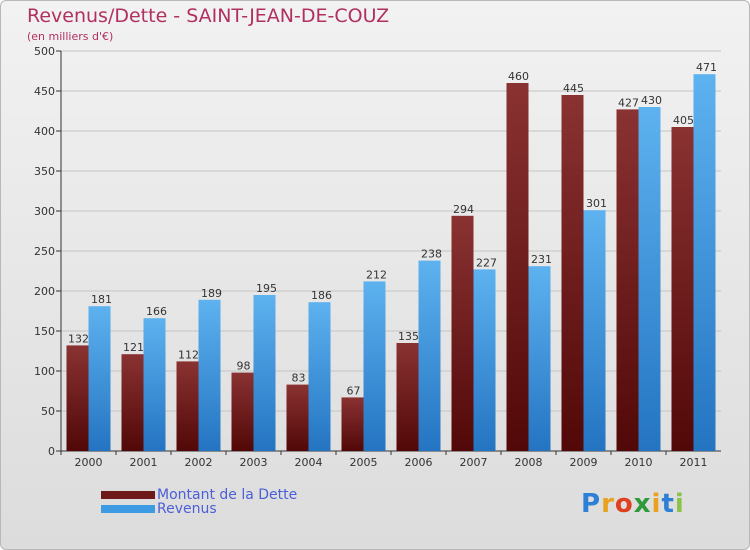  What do you see at coordinates (227, 495) in the screenshot?
I see `legend-label-dette: Montant de la Dette` at bounding box center [227, 495].